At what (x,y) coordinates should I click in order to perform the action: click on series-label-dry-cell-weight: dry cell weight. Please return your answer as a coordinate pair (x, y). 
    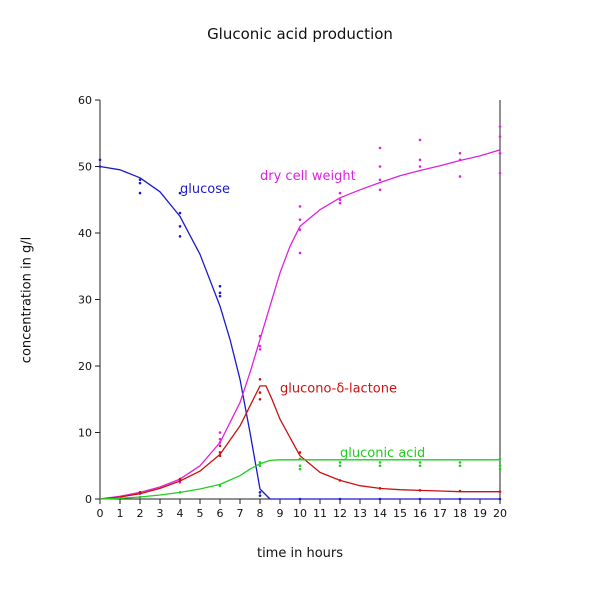
    Looking at the image, I should click on (308, 176).